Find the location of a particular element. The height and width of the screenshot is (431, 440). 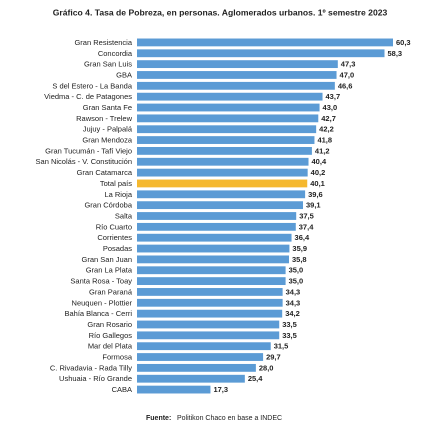

category-label: Río Gallegos is located at coordinates (111, 335).